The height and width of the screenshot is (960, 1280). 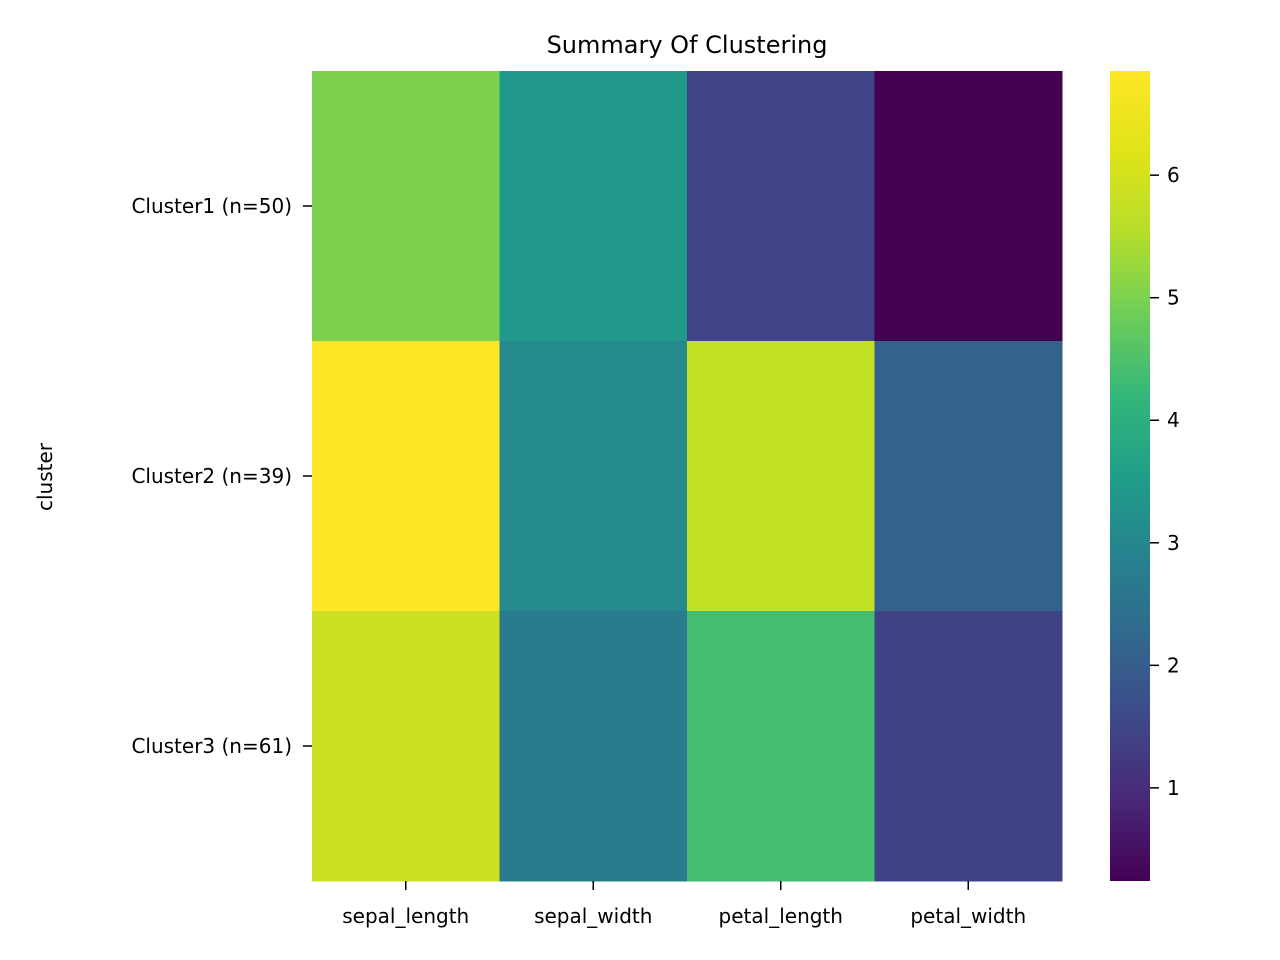 What do you see at coordinates (1165, 481) in the screenshot?
I see `colorbar-ticks: 1 2 3 4 5 6` at bounding box center [1165, 481].